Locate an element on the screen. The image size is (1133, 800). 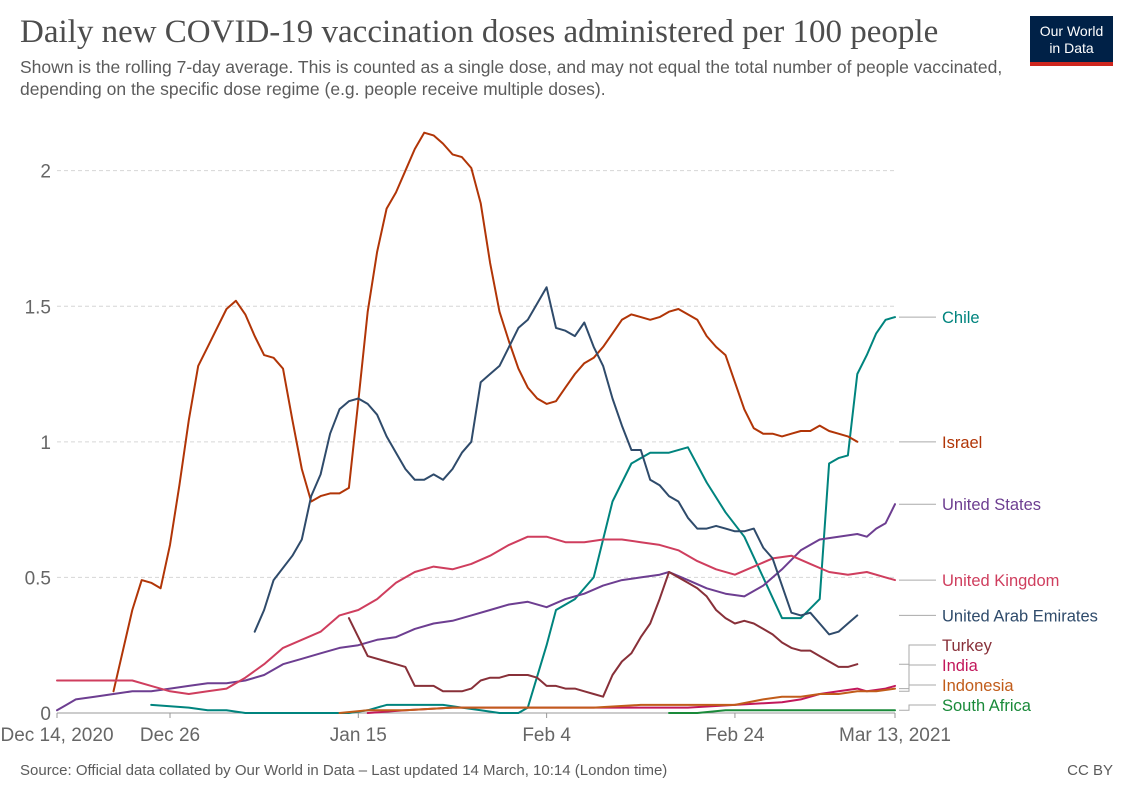
series-label-united-arab-emirates: United Arab Emirates is located at coordinates (1020, 616).